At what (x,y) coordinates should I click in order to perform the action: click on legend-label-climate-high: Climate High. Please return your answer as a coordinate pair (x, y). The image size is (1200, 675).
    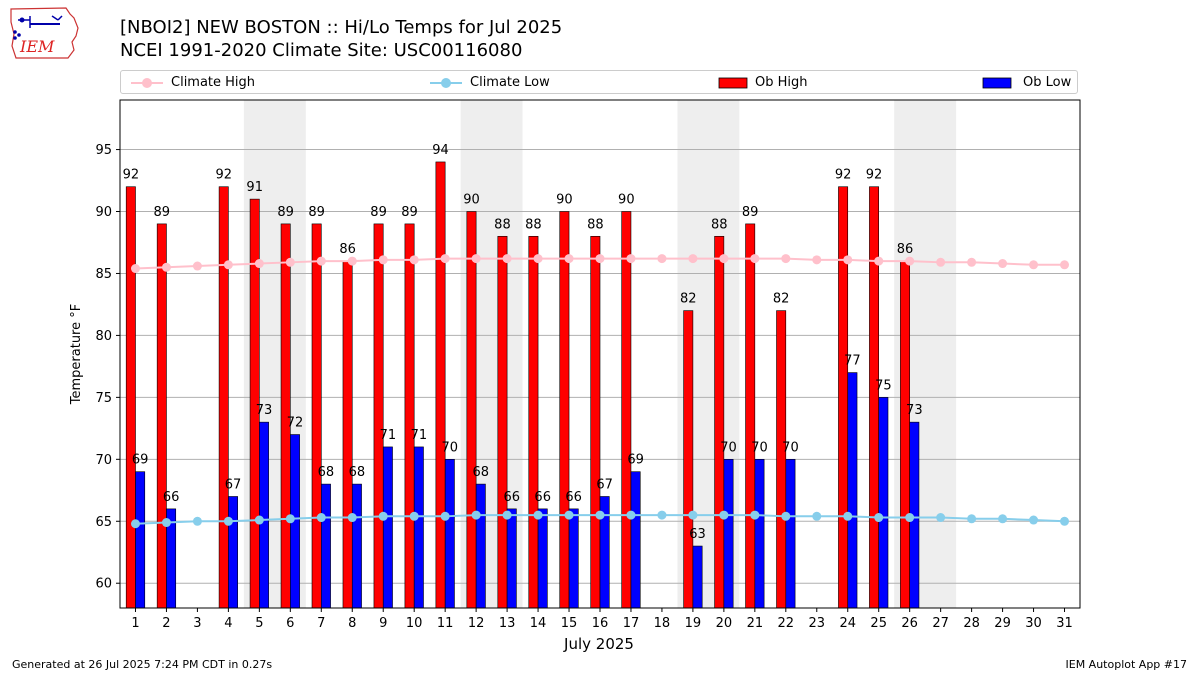
    Looking at the image, I should click on (213, 82).